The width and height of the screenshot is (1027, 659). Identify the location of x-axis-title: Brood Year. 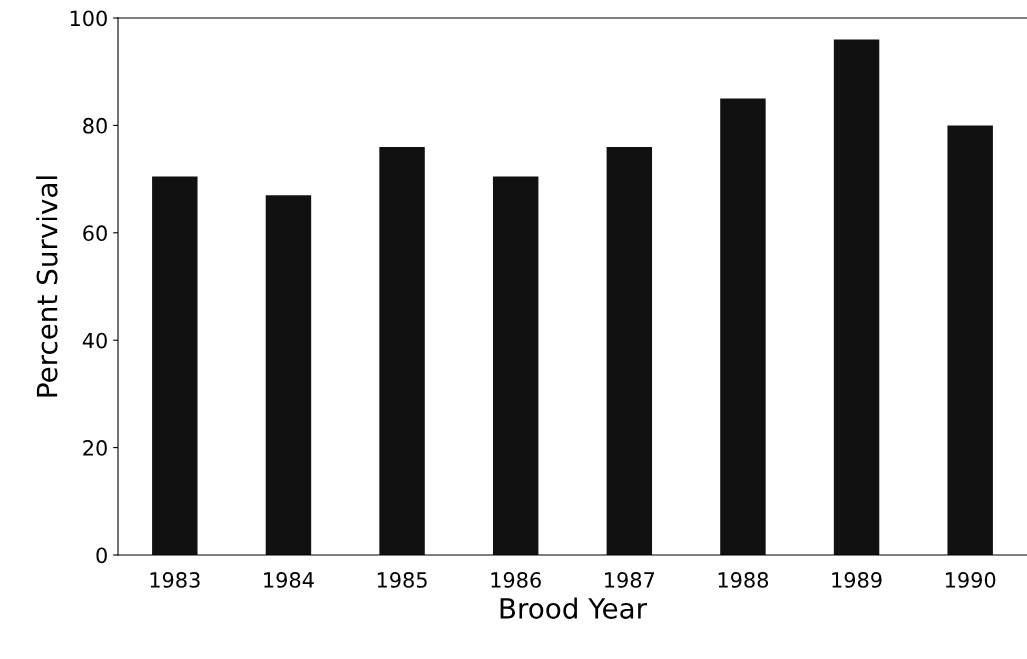
(574, 608).